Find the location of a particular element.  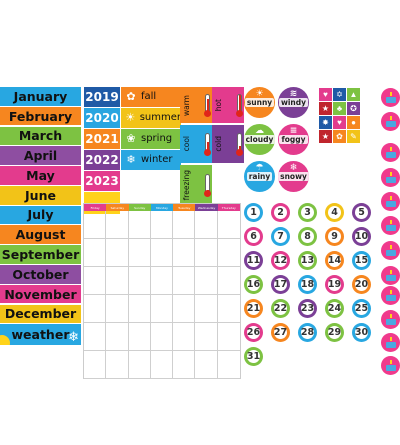

date-circle-19: 19 is located at coordinates (334, 284).